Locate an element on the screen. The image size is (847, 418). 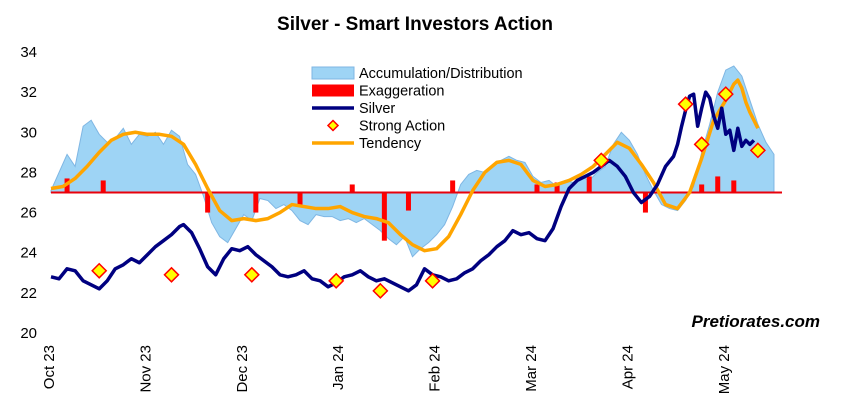
y-tick-label: 22 is located at coordinates (28, 293).